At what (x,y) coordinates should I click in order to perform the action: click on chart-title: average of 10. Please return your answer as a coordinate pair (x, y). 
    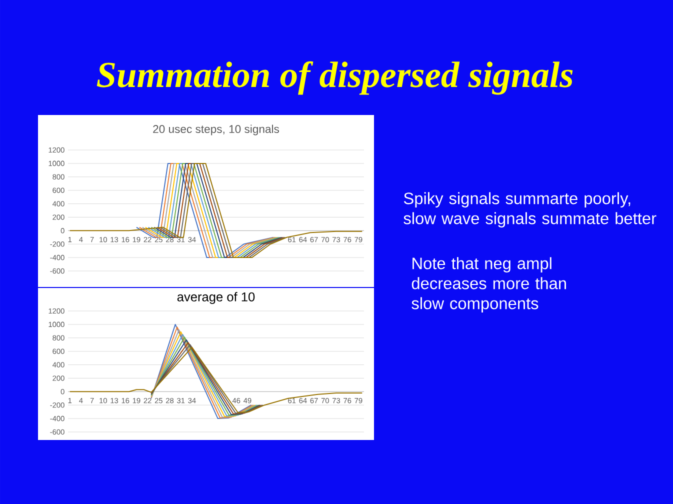
    Looking at the image, I should click on (216, 298).